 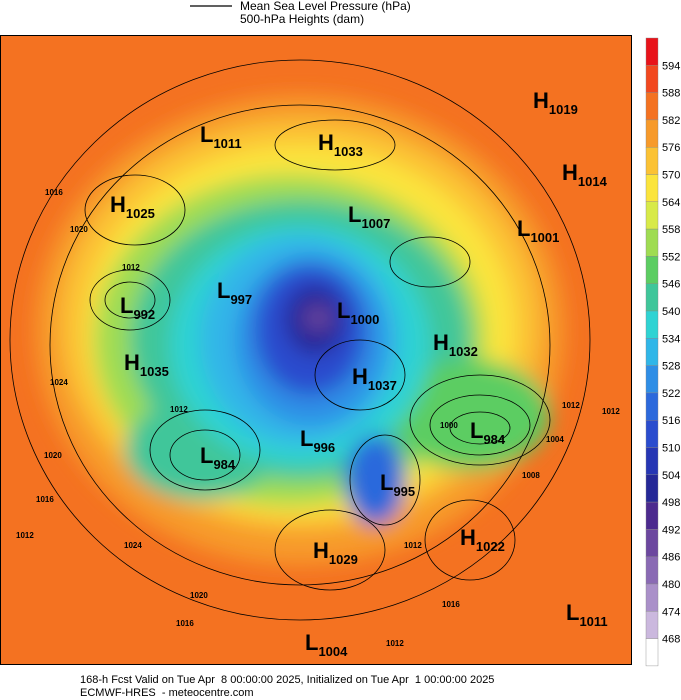 I want to click on center-value: 995, so click(x=404, y=491).